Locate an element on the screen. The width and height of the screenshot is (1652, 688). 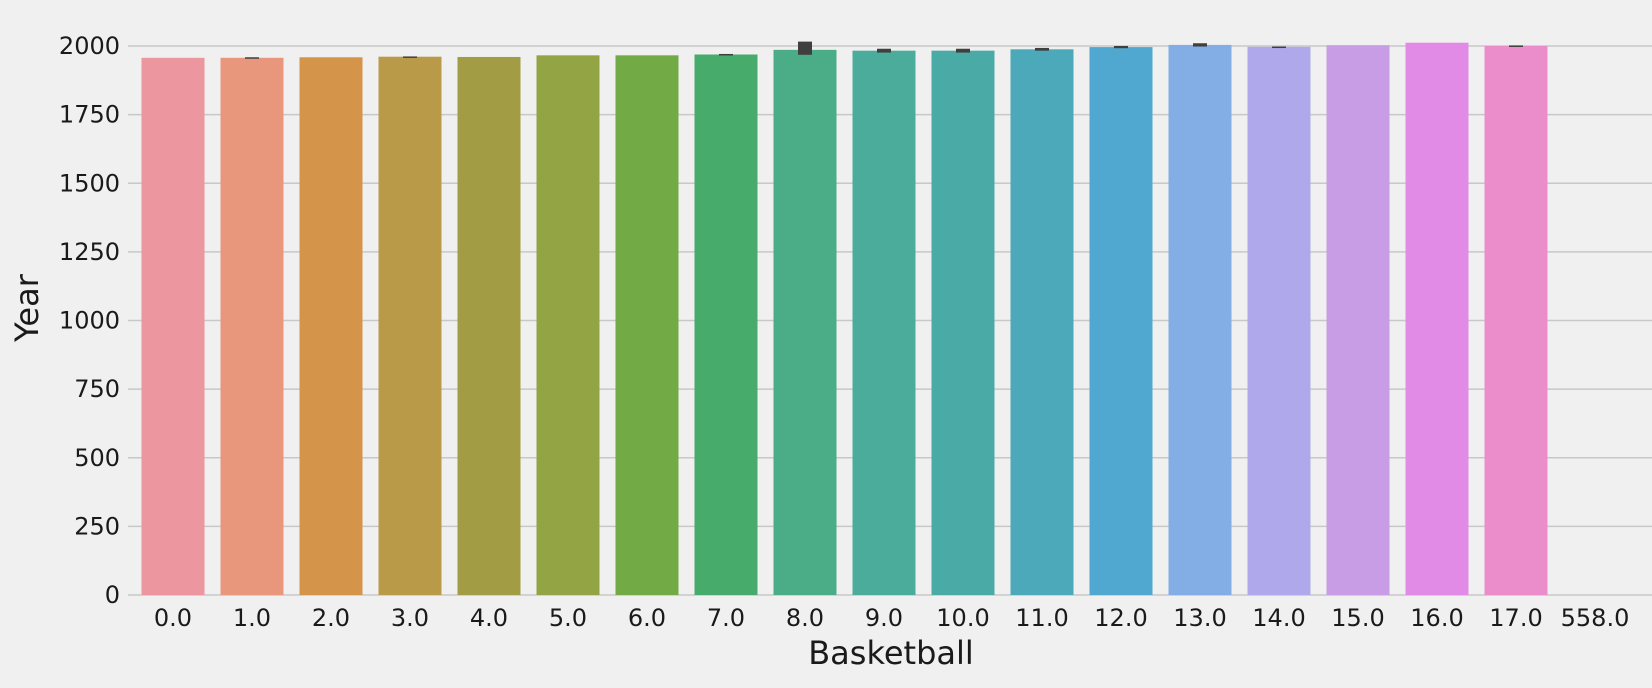
x-tick-label: 12.0 is located at coordinates (1120, 618).